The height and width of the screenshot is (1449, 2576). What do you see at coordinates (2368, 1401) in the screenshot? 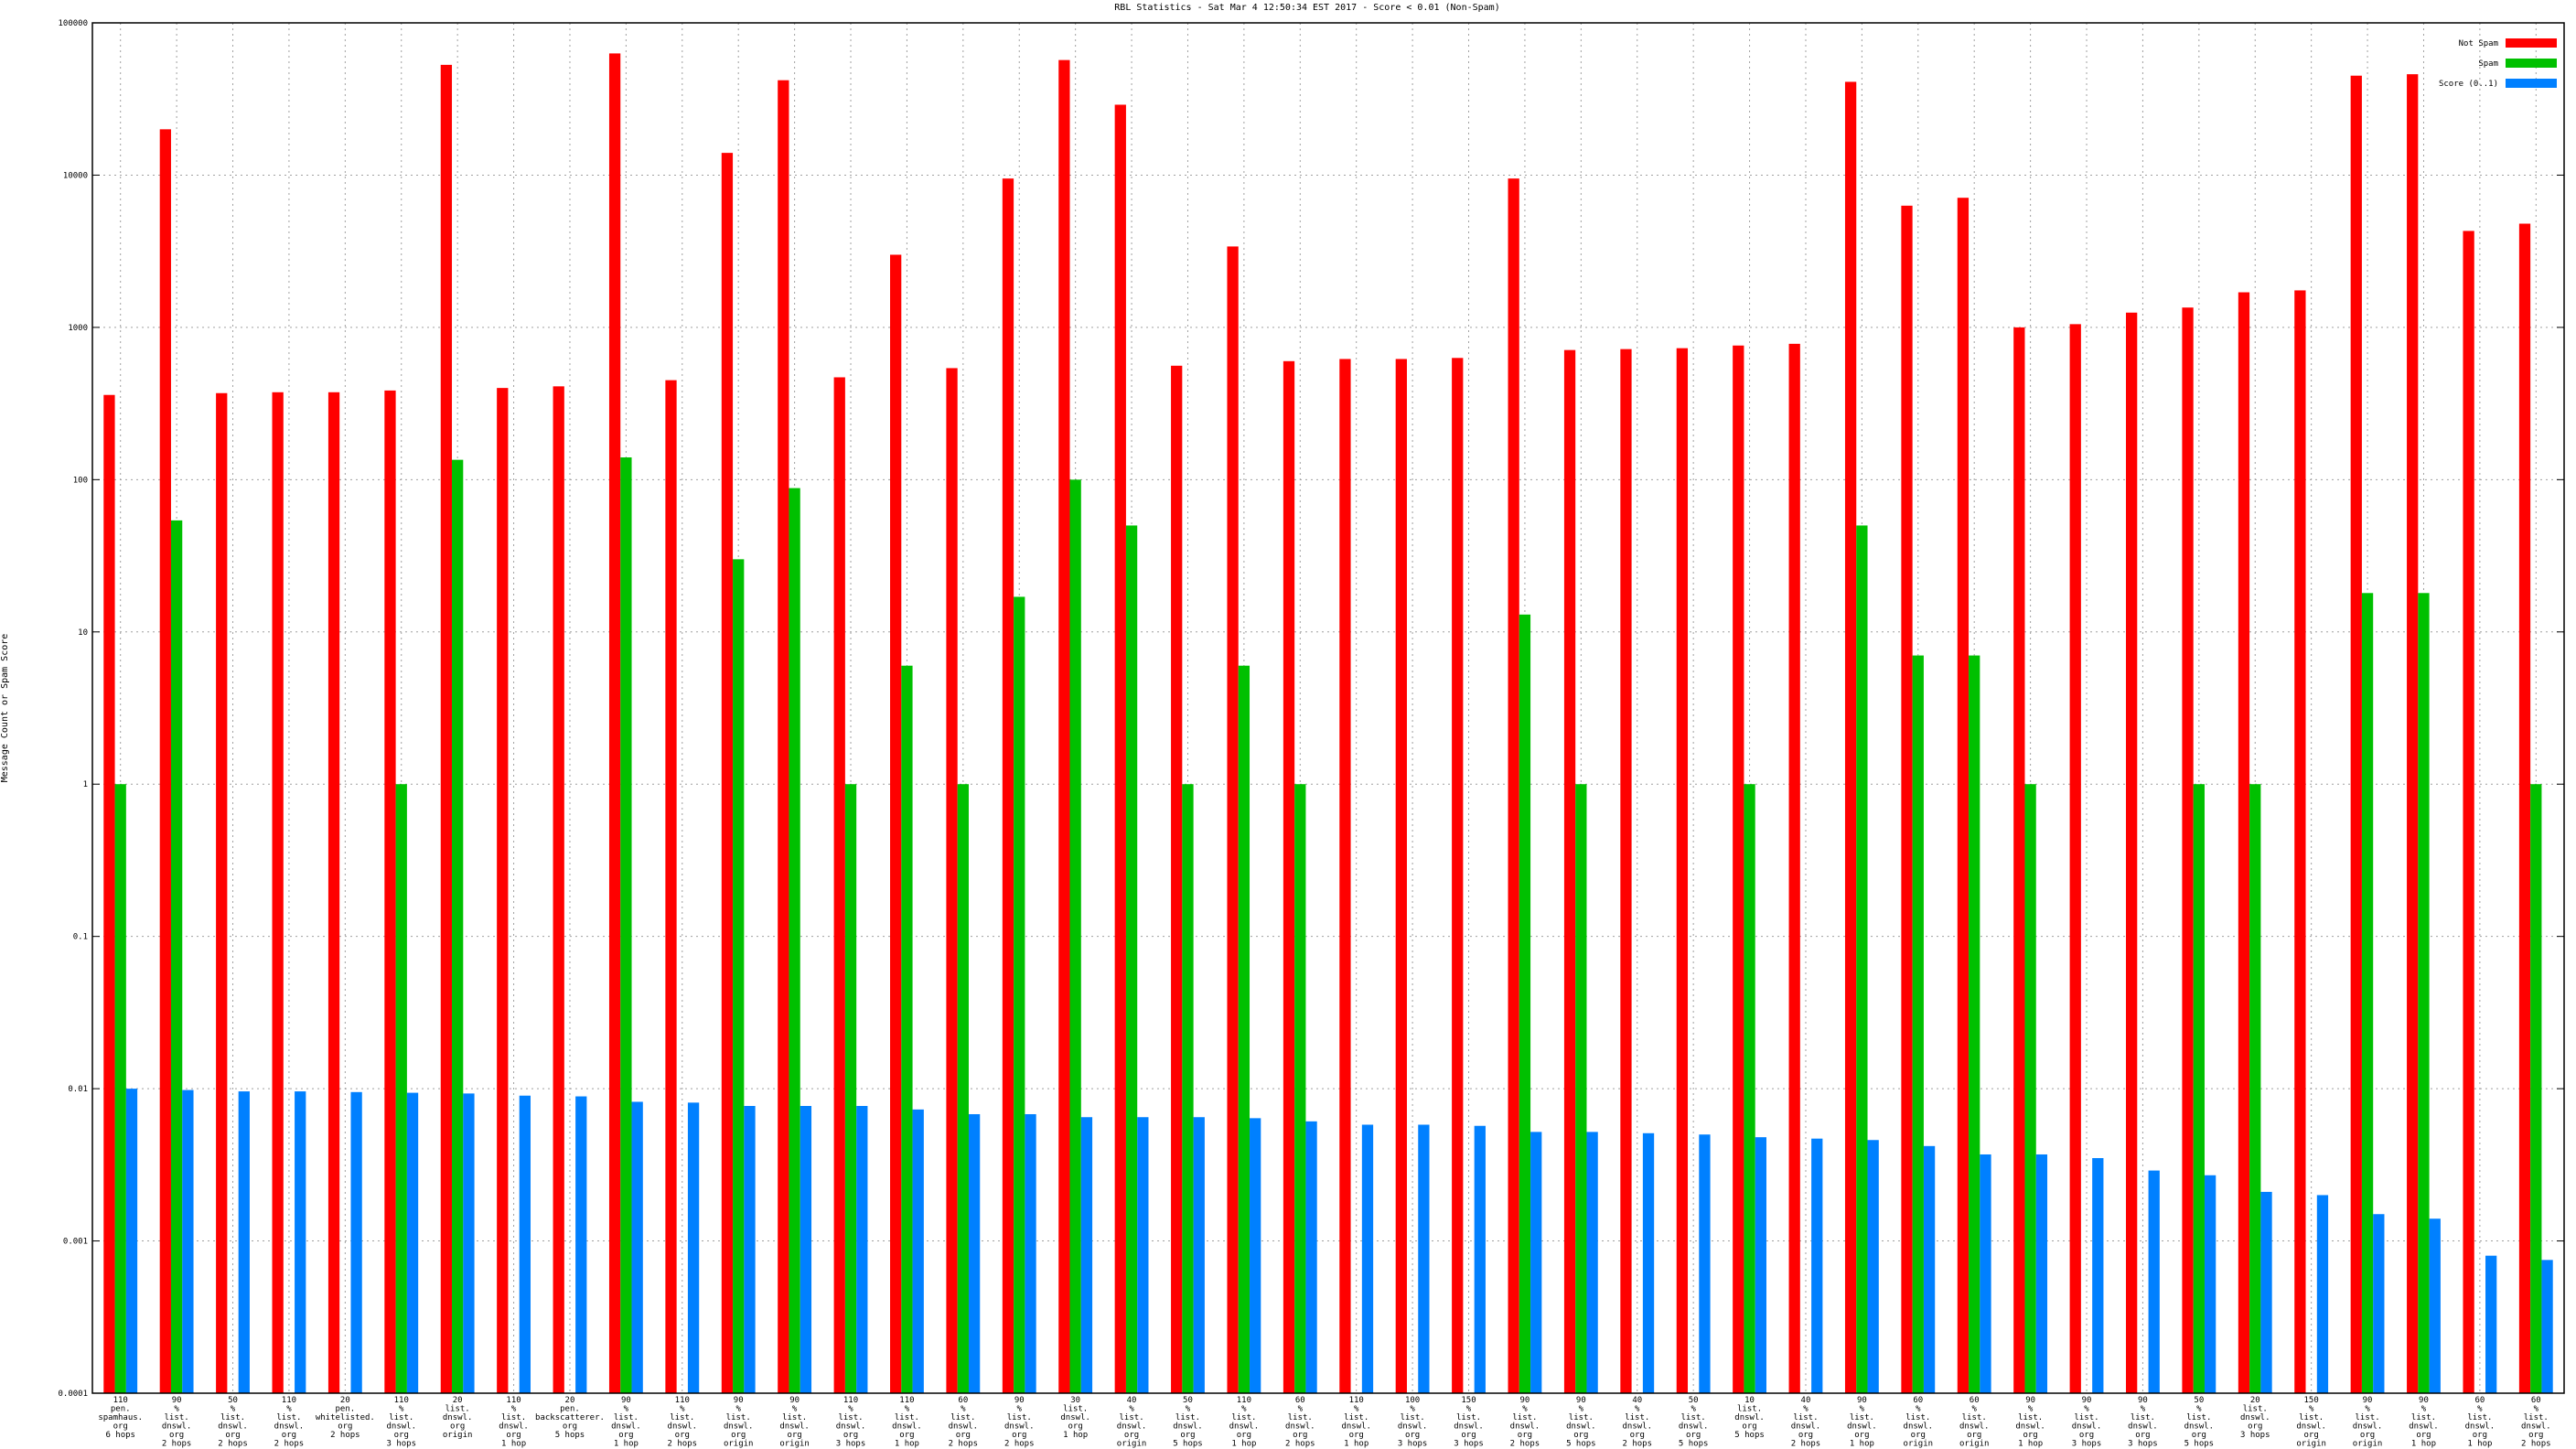
I see `x-tick-label: 90` at bounding box center [2368, 1401].